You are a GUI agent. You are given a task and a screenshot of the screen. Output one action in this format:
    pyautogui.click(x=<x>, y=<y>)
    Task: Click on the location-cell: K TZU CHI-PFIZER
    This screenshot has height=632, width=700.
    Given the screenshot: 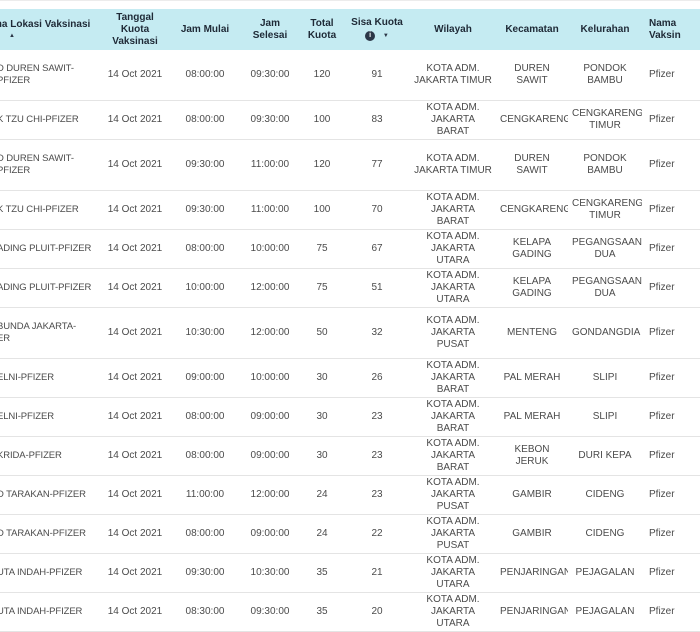 What is the action you would take?
    pyautogui.click(x=50, y=210)
    